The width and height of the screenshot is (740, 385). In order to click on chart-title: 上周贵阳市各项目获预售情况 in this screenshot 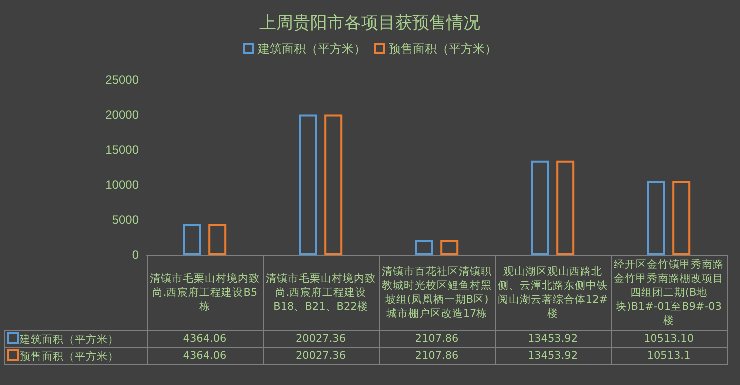, I will do `click(370, 24)`.